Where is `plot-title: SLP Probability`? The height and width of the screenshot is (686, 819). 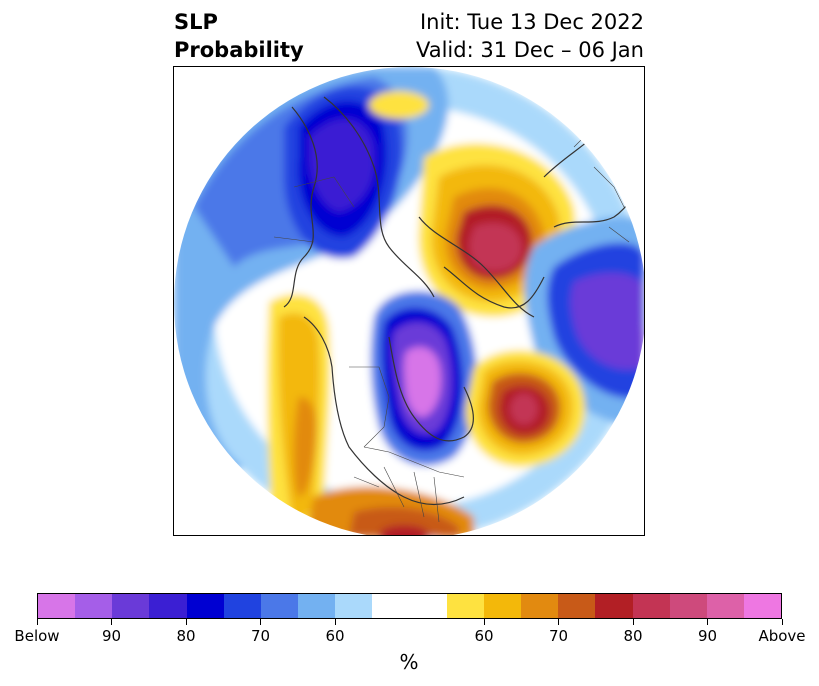
plot-title: SLP Probability is located at coordinates (239, 36).